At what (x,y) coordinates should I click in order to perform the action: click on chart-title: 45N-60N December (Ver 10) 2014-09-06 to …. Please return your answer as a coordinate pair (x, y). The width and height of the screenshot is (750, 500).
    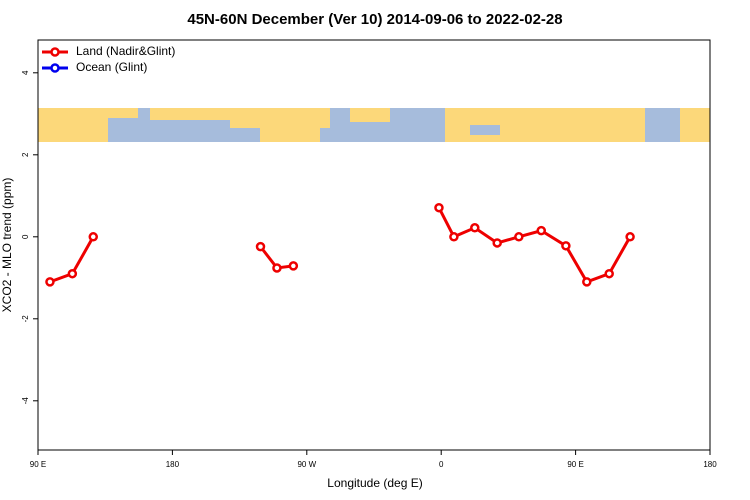
    Looking at the image, I should click on (374, 19).